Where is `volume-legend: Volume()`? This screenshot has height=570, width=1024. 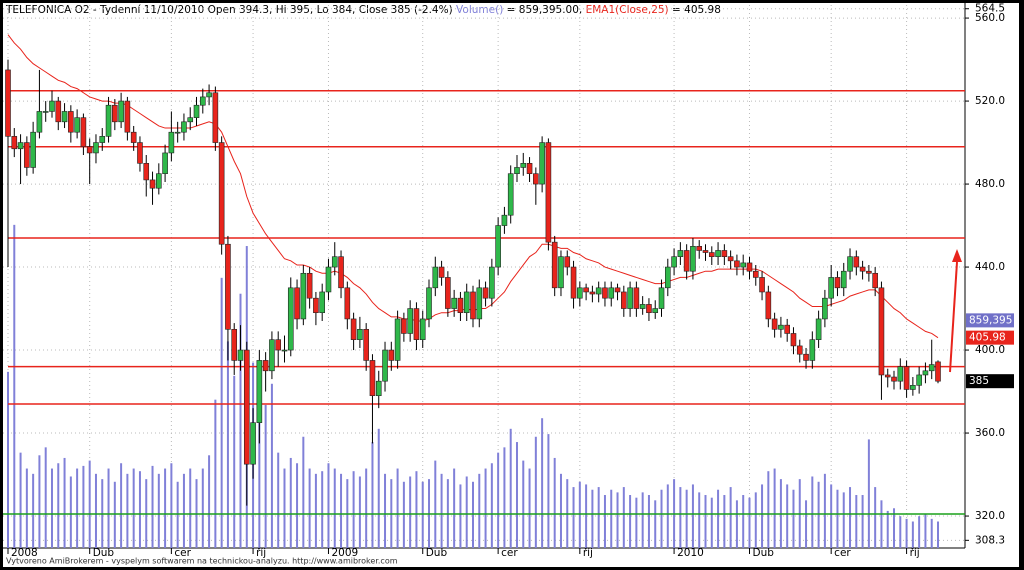 volume-legend: Volume() is located at coordinates (479, 10).